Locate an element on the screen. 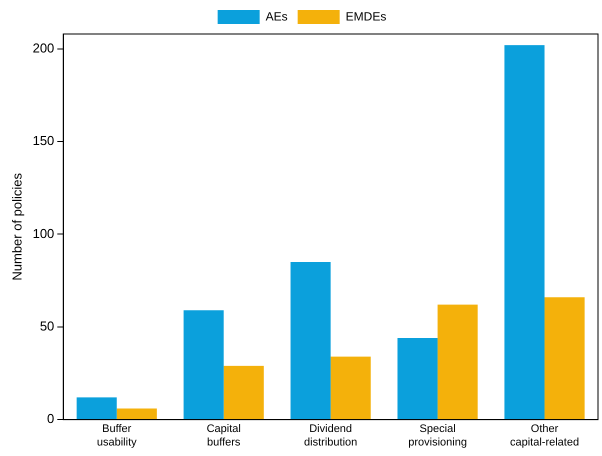 Image resolution: width=602 pixels, height=456 pixels. y-tick-label: 0 is located at coordinates (50, 418).